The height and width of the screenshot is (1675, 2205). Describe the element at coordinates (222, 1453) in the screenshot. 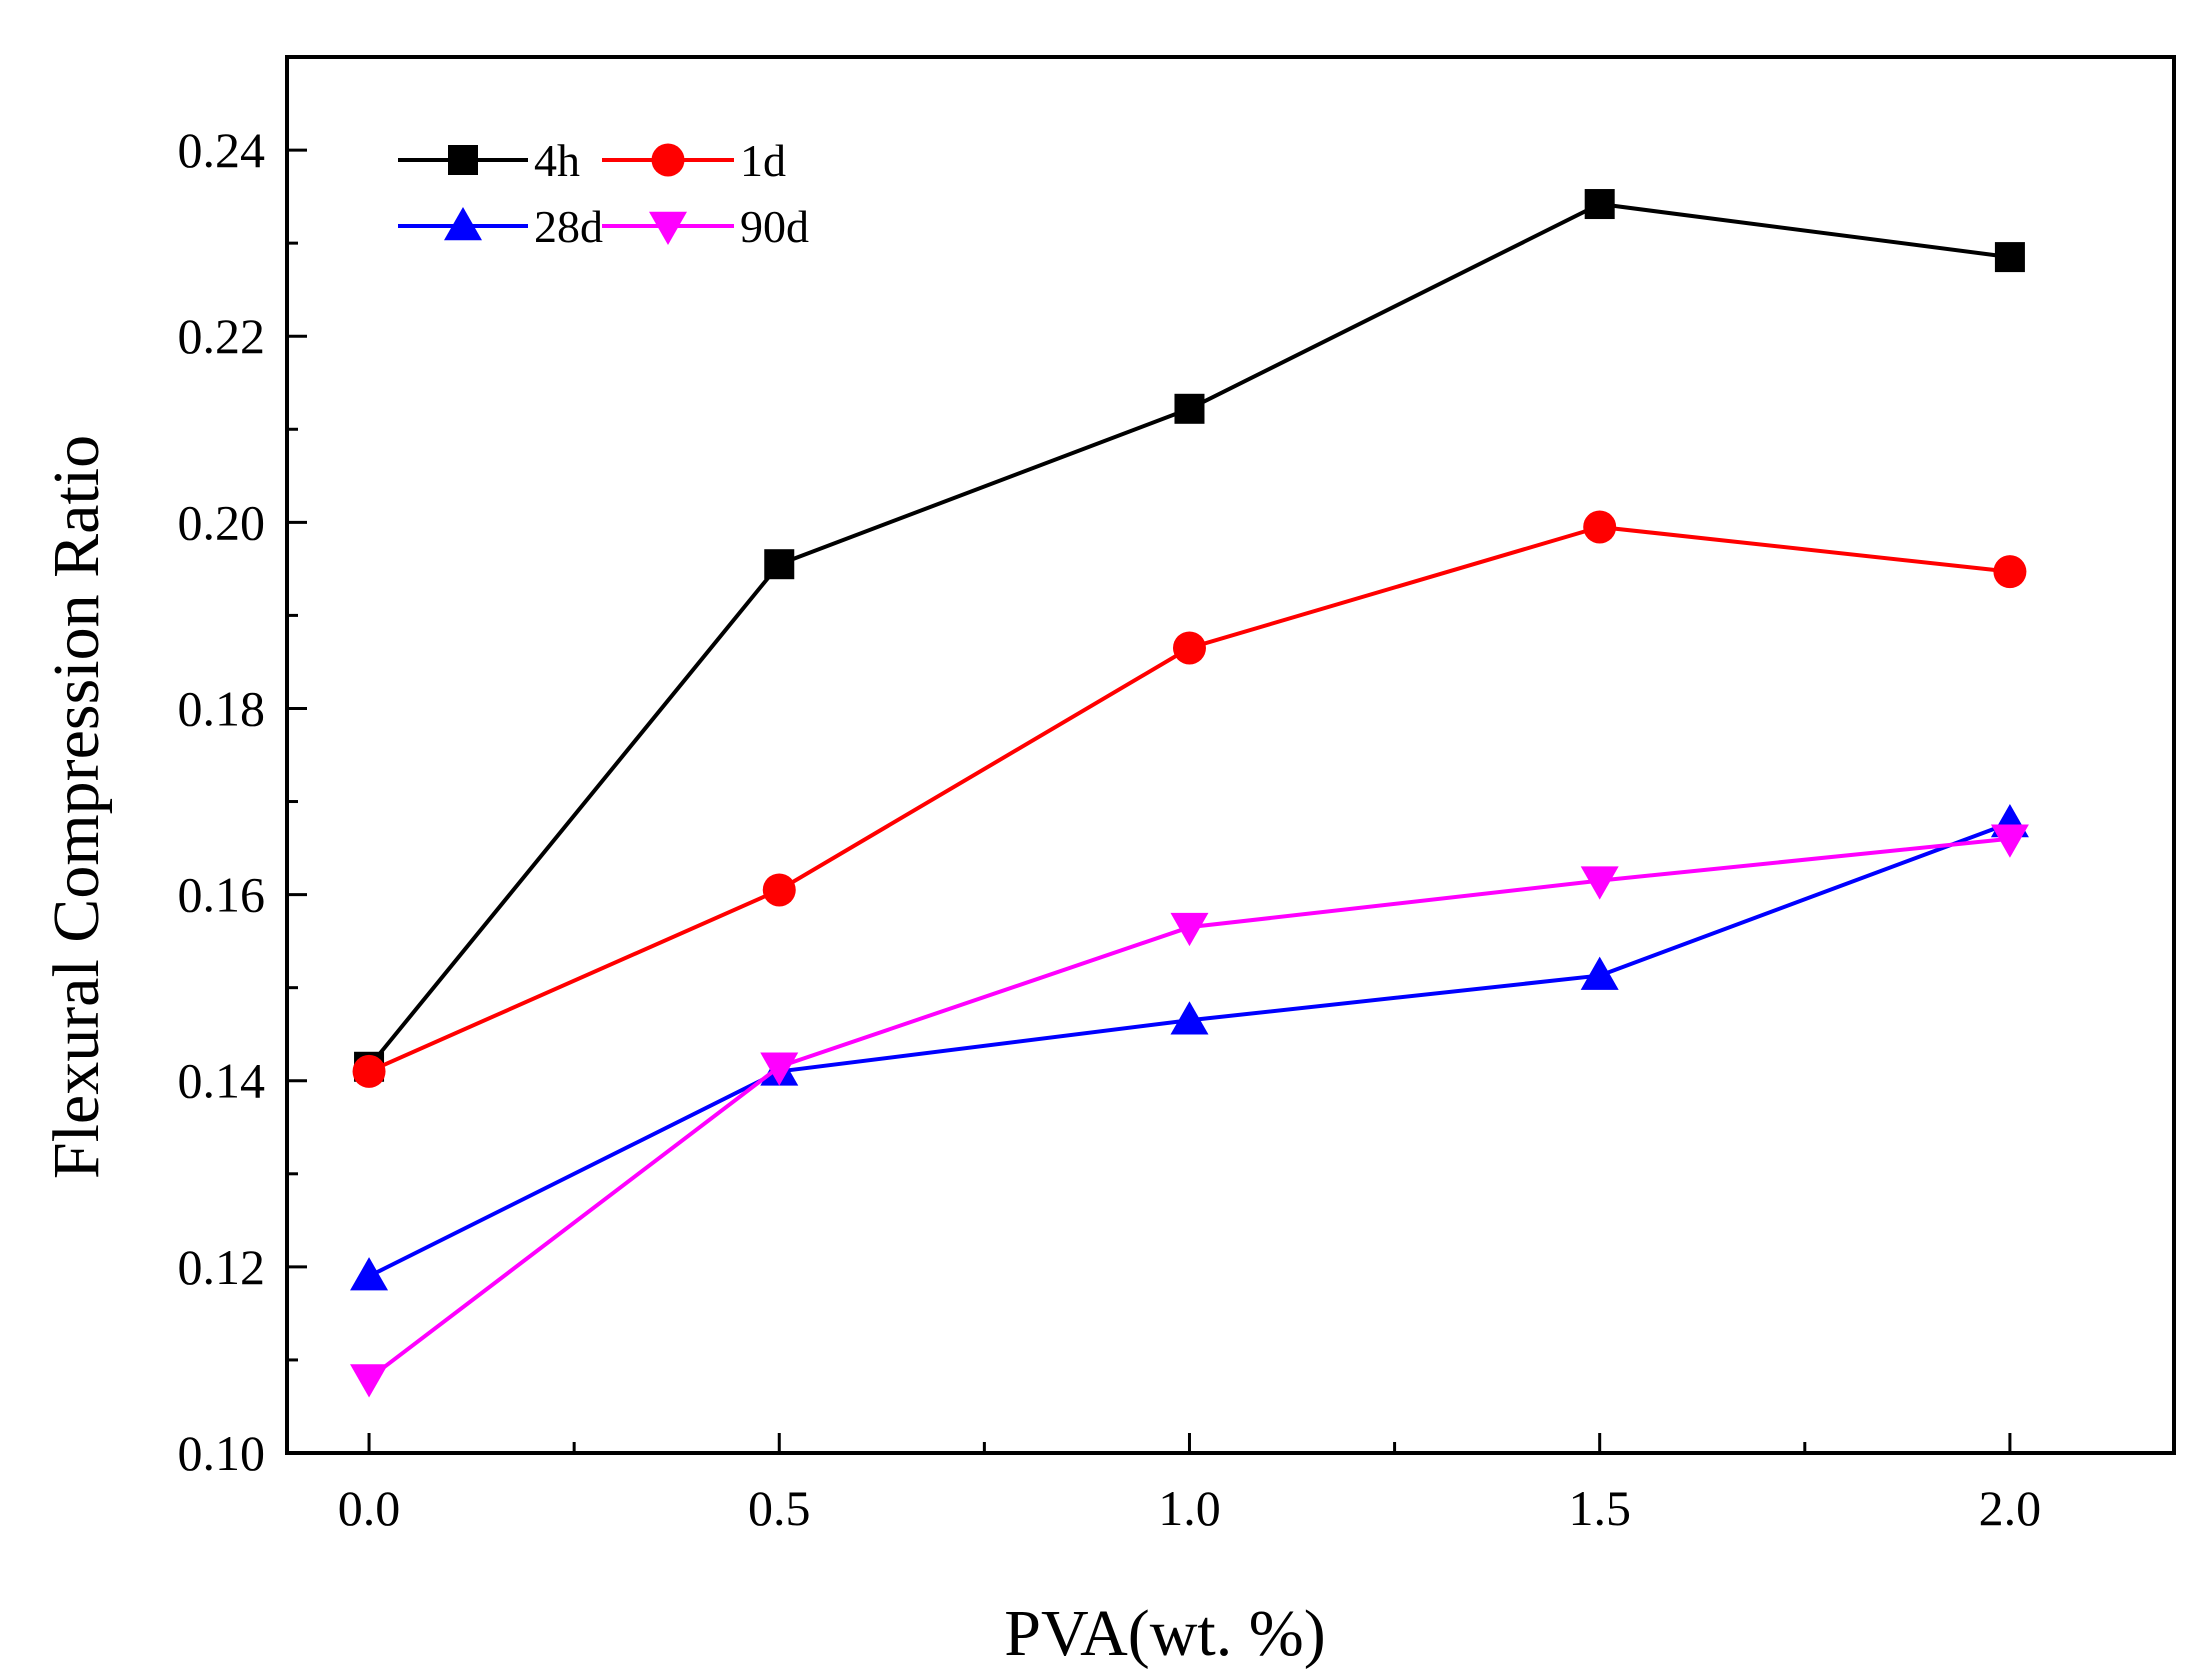

I see `y-tick-label: 0.10` at that location.